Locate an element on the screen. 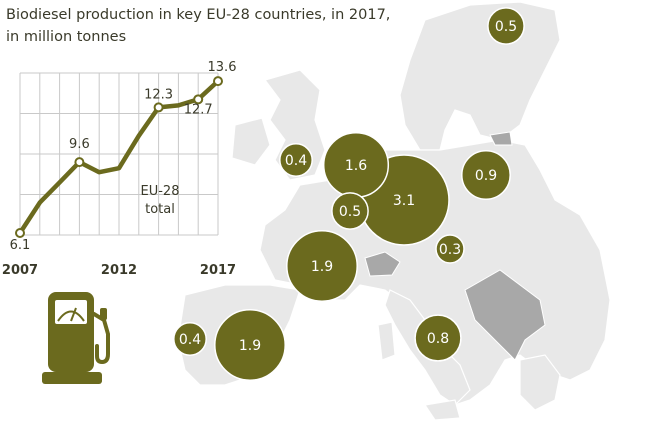 The width and height of the screenshot is (666, 439). land-scandinavia is located at coordinates (480, 76).